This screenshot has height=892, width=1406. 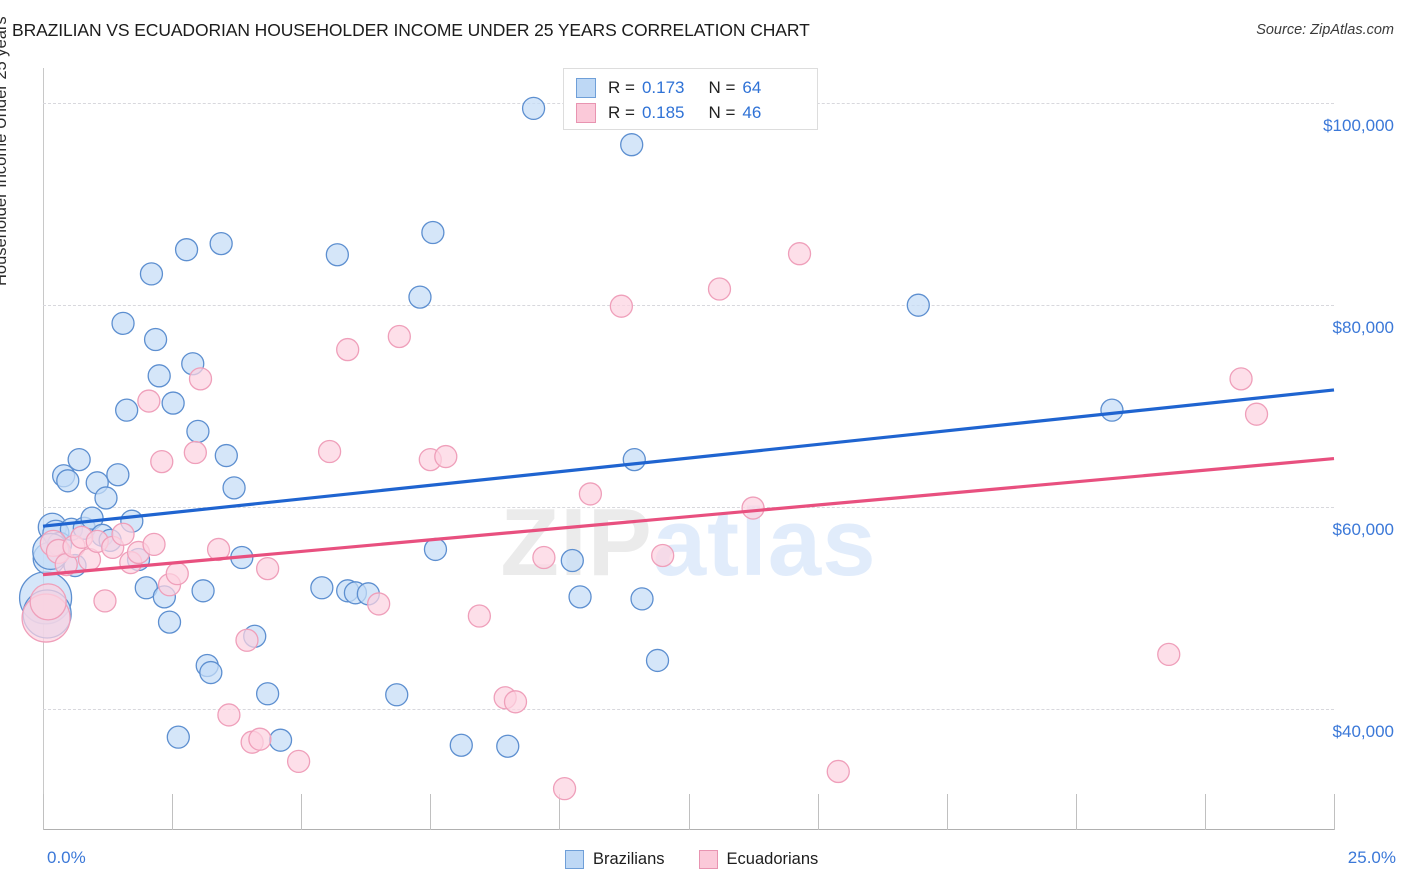 I want to click on y-axis-tick-label: $100,000, so click(x=1358, y=126).